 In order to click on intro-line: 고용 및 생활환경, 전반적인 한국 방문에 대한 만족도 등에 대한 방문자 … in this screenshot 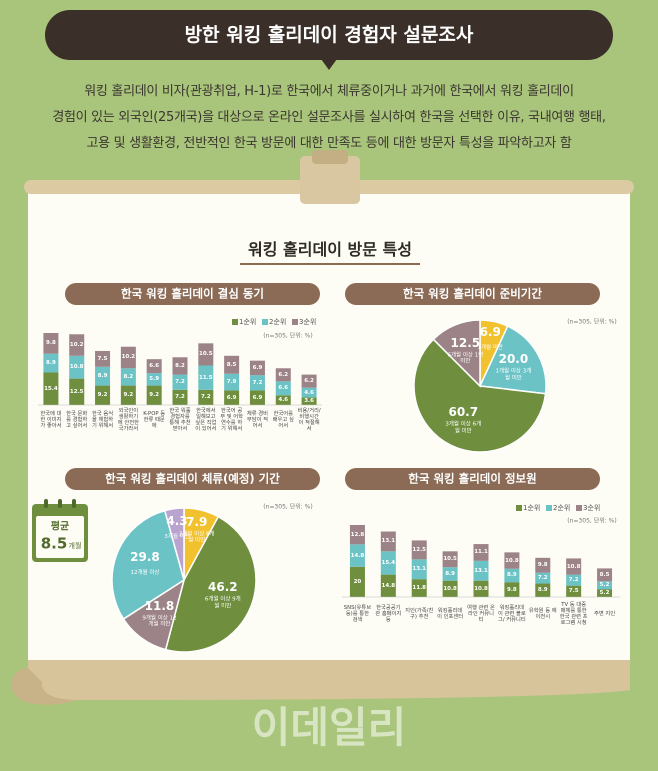, I will do `click(329, 143)`.